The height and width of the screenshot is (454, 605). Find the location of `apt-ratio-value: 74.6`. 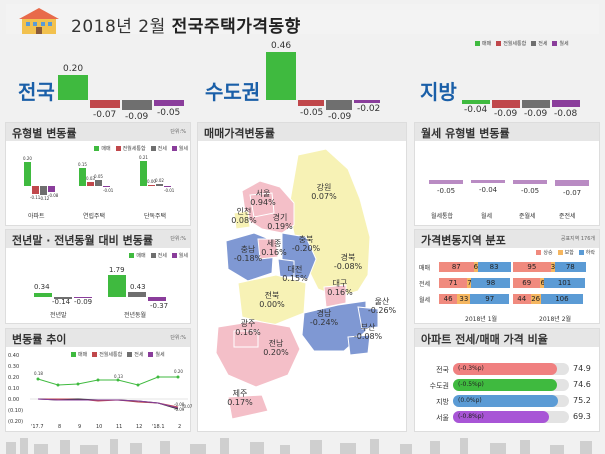

apt-ratio-value: 74.6 is located at coordinates (582, 384).